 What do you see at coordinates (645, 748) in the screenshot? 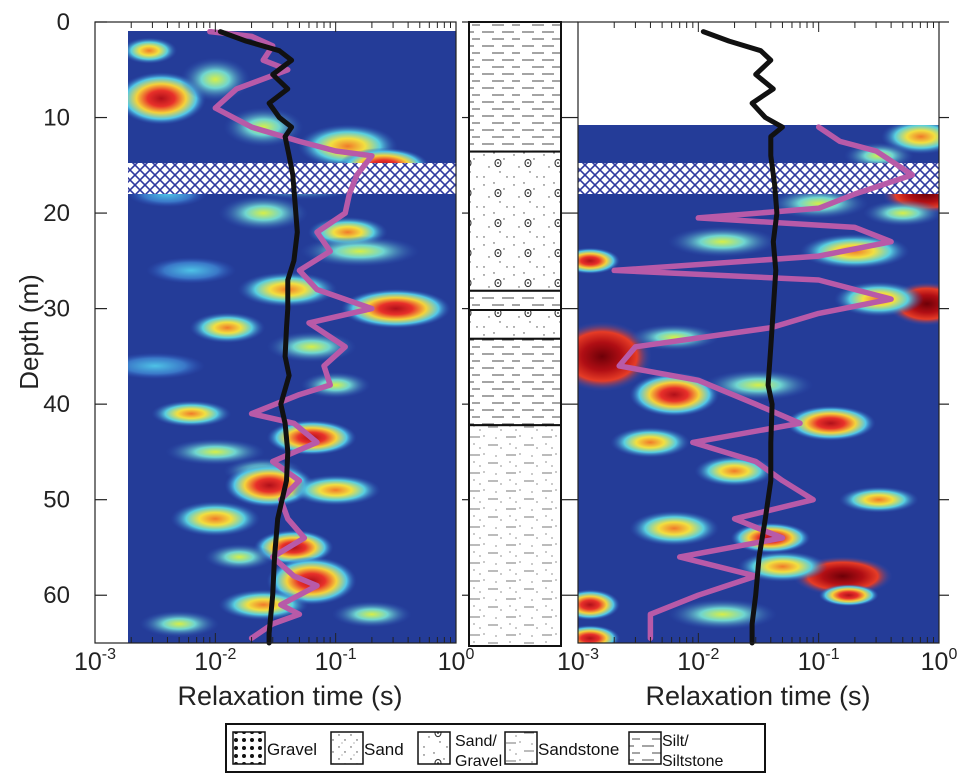
I see `legend-swatch-silt` at bounding box center [645, 748].